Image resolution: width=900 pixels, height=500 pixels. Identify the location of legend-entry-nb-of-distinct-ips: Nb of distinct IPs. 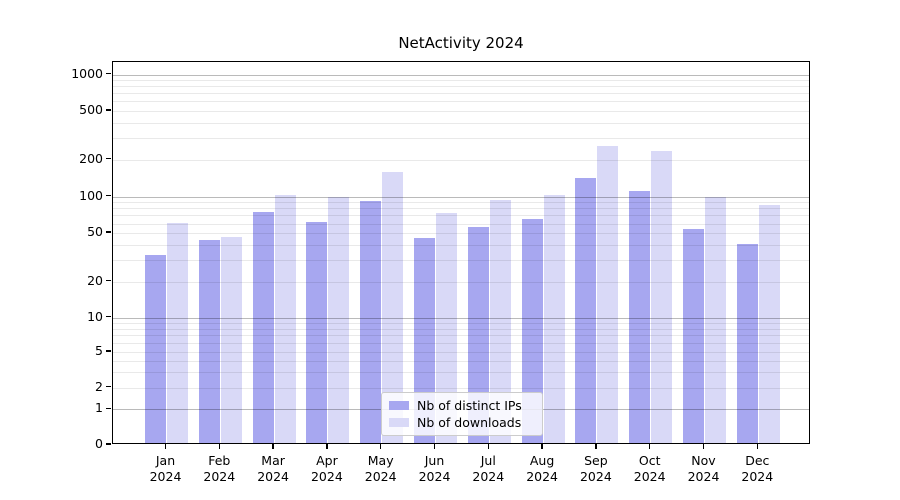
(461, 405).